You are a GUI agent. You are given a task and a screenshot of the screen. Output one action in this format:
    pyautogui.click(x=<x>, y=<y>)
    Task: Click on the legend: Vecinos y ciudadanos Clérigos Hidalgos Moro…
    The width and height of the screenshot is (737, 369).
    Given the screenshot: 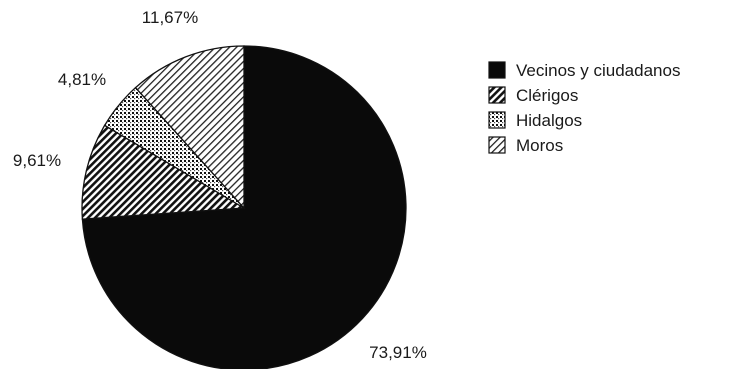 What is the action you would take?
    pyautogui.click(x=584, y=108)
    